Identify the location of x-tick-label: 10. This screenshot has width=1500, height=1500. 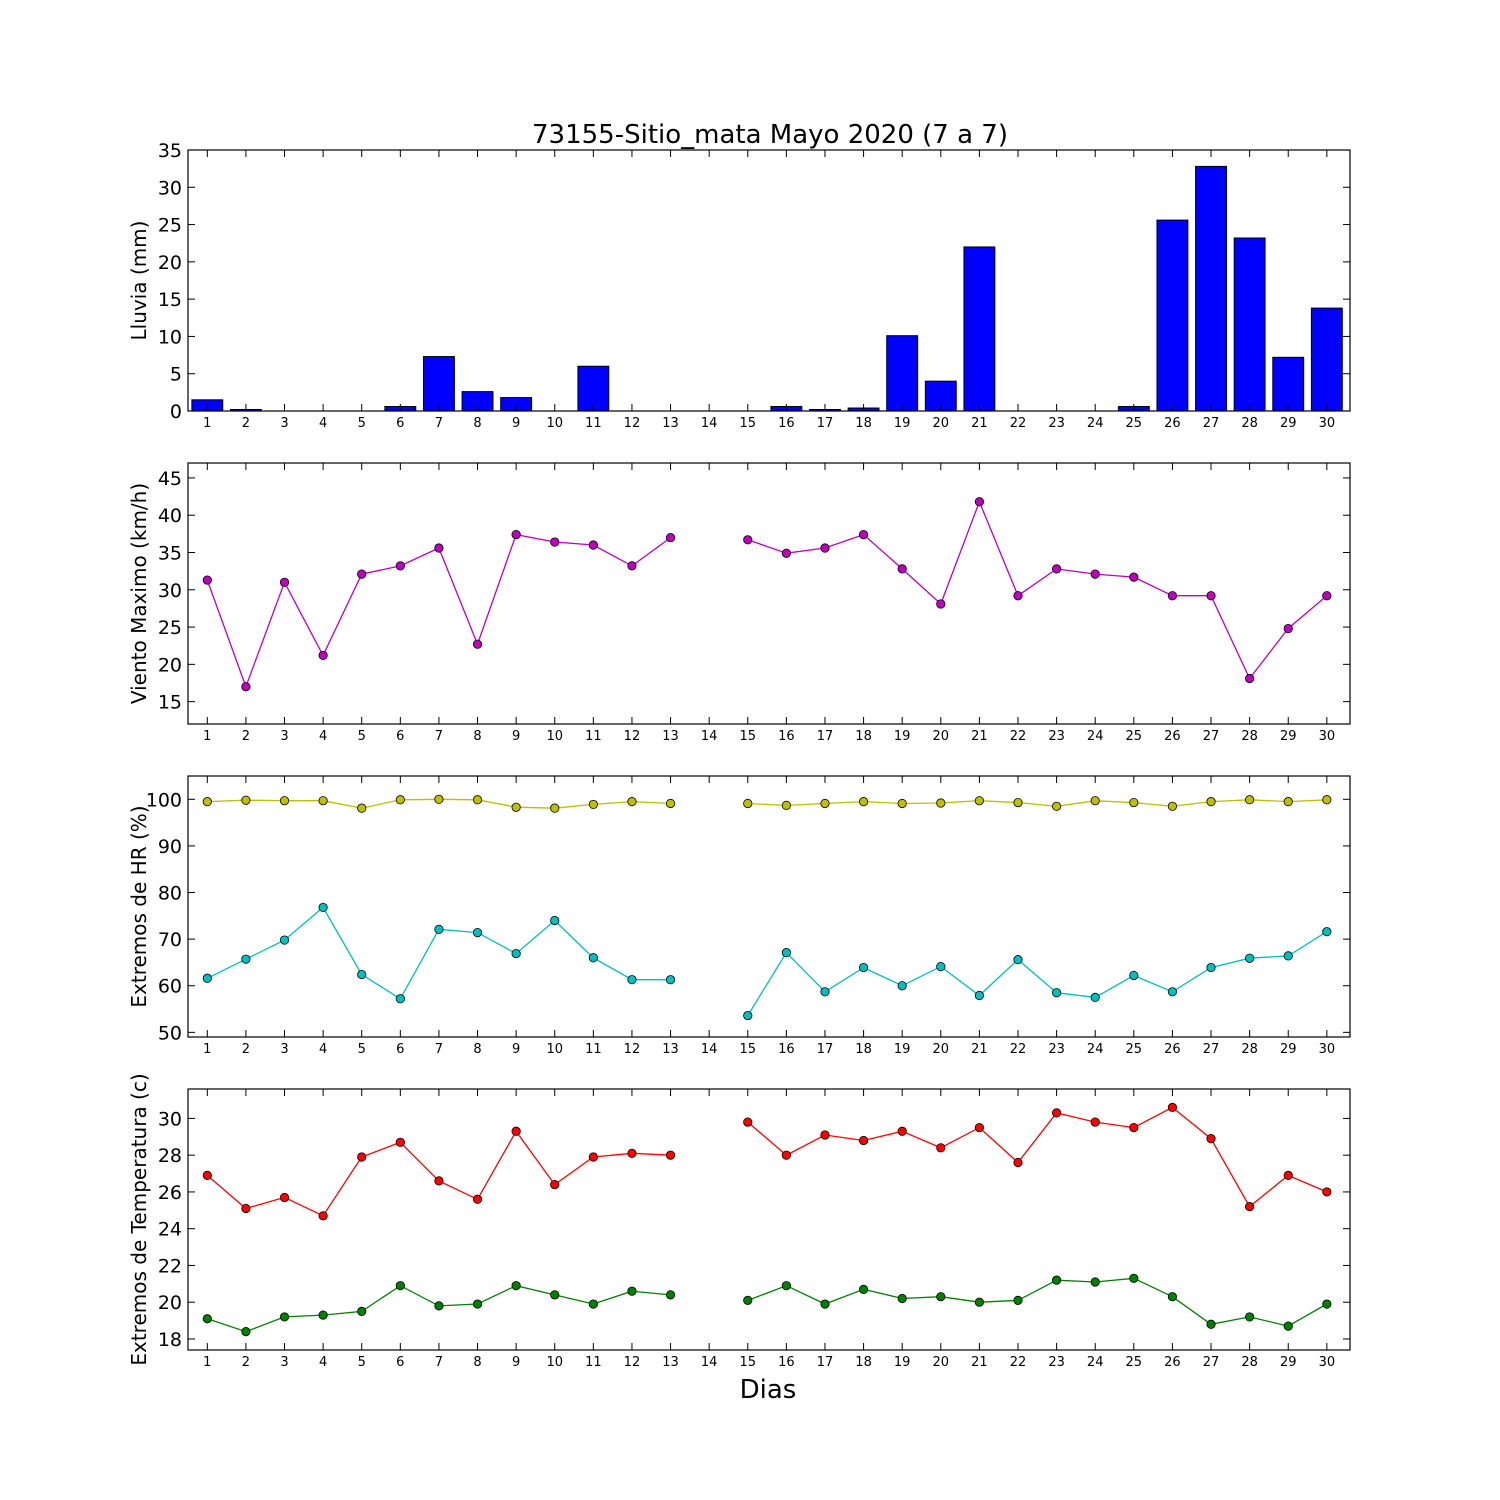
(554, 1049).